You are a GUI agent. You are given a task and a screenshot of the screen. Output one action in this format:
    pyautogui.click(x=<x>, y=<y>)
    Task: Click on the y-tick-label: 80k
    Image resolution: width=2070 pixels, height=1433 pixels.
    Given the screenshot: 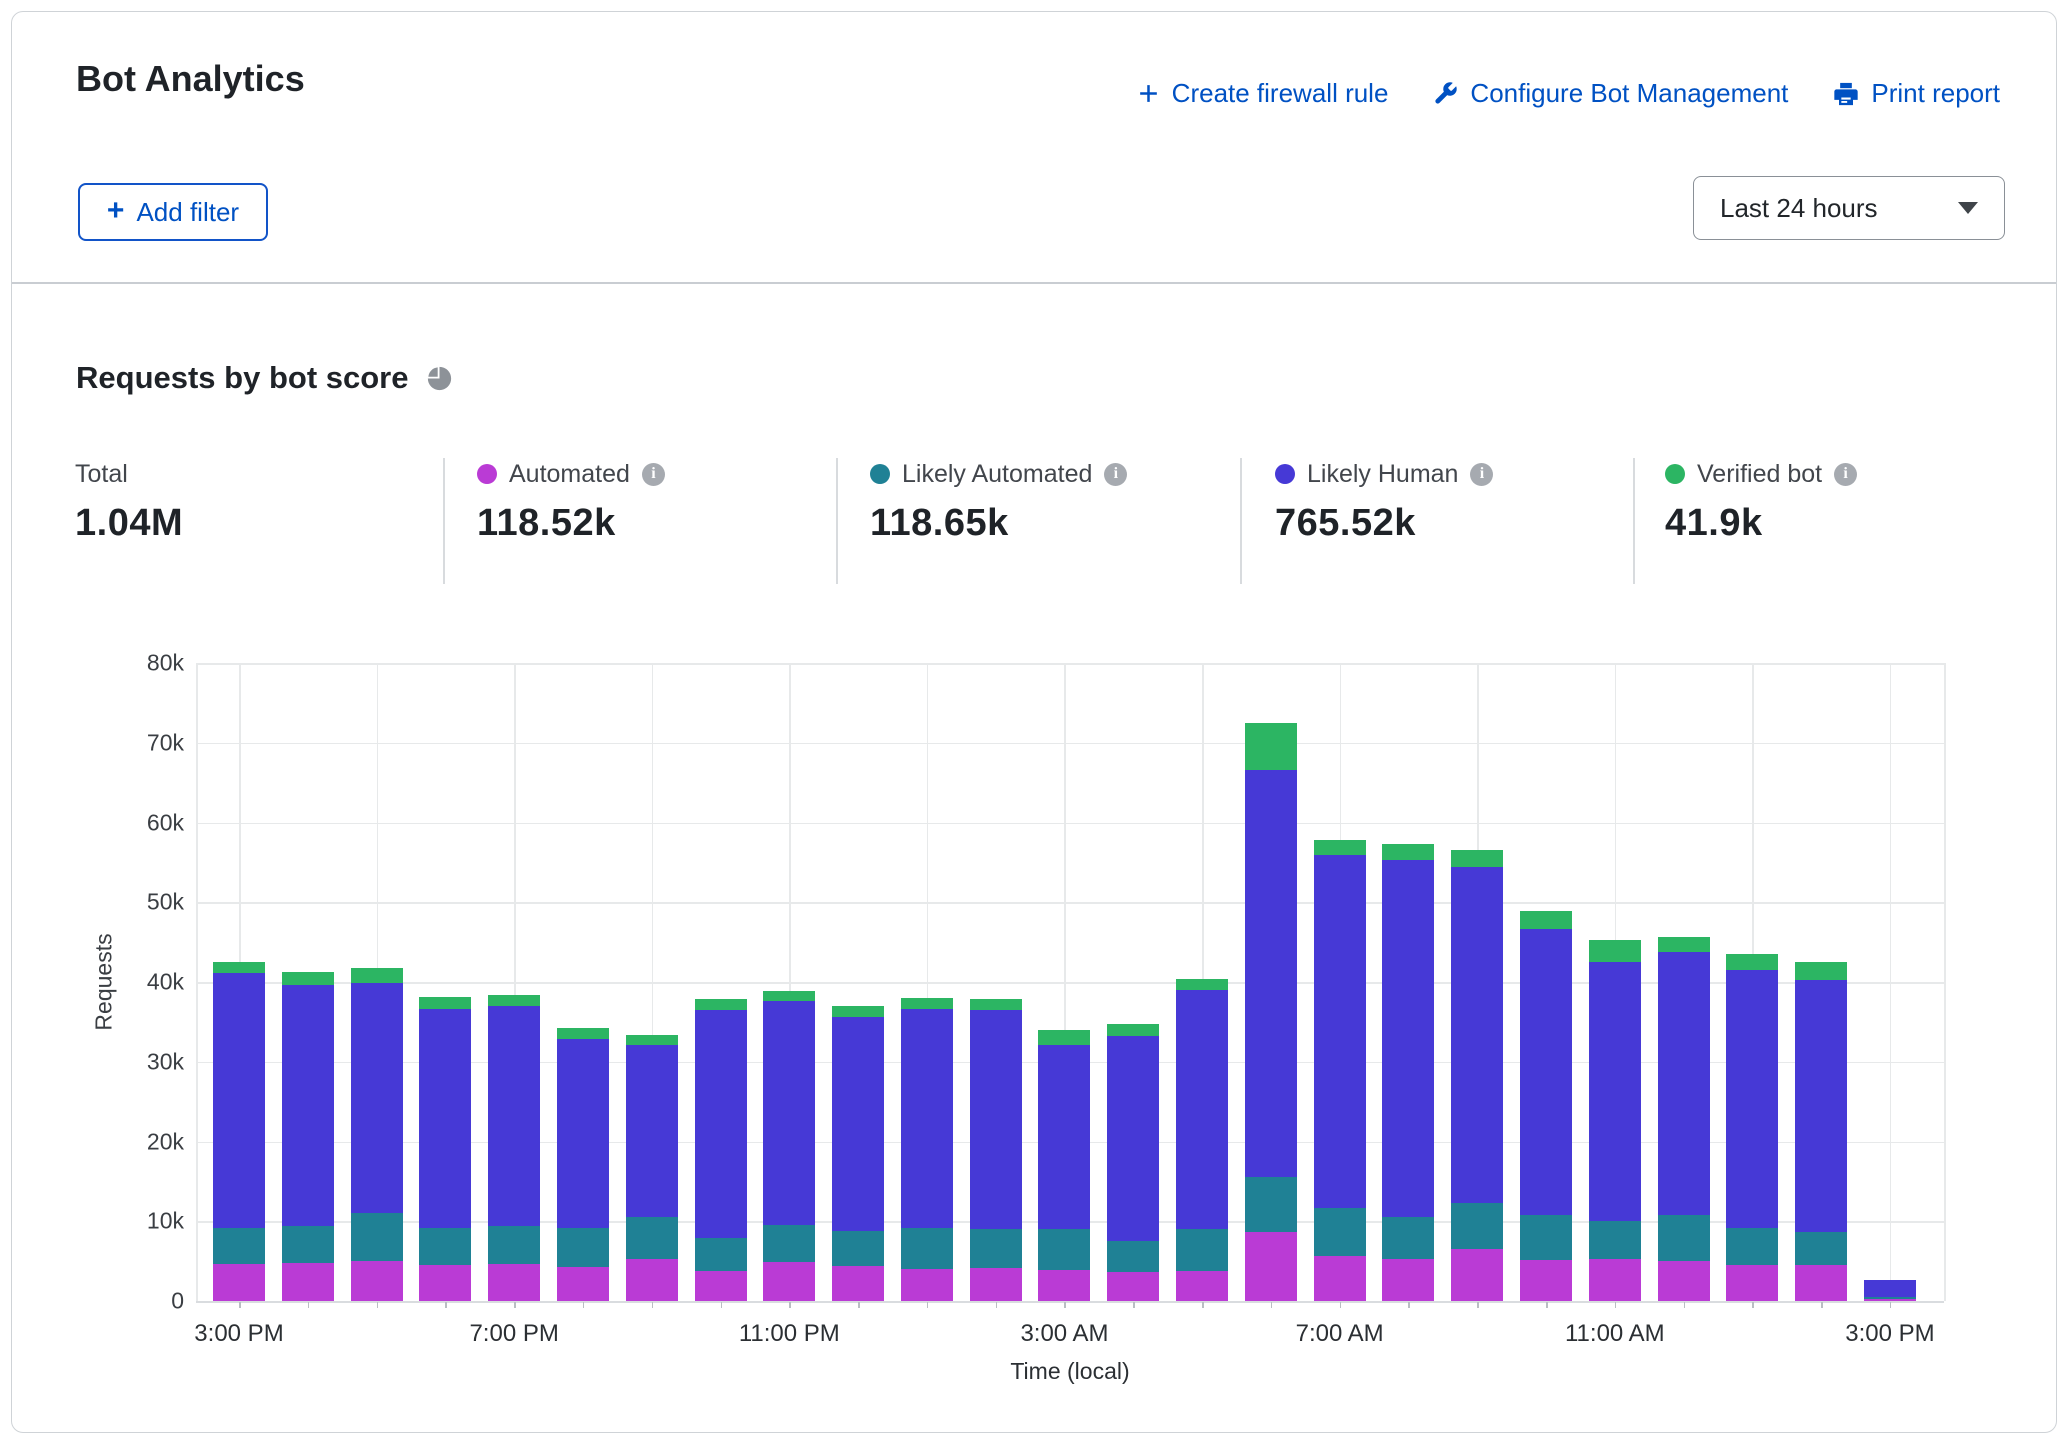 What is the action you would take?
    pyautogui.click(x=140, y=663)
    